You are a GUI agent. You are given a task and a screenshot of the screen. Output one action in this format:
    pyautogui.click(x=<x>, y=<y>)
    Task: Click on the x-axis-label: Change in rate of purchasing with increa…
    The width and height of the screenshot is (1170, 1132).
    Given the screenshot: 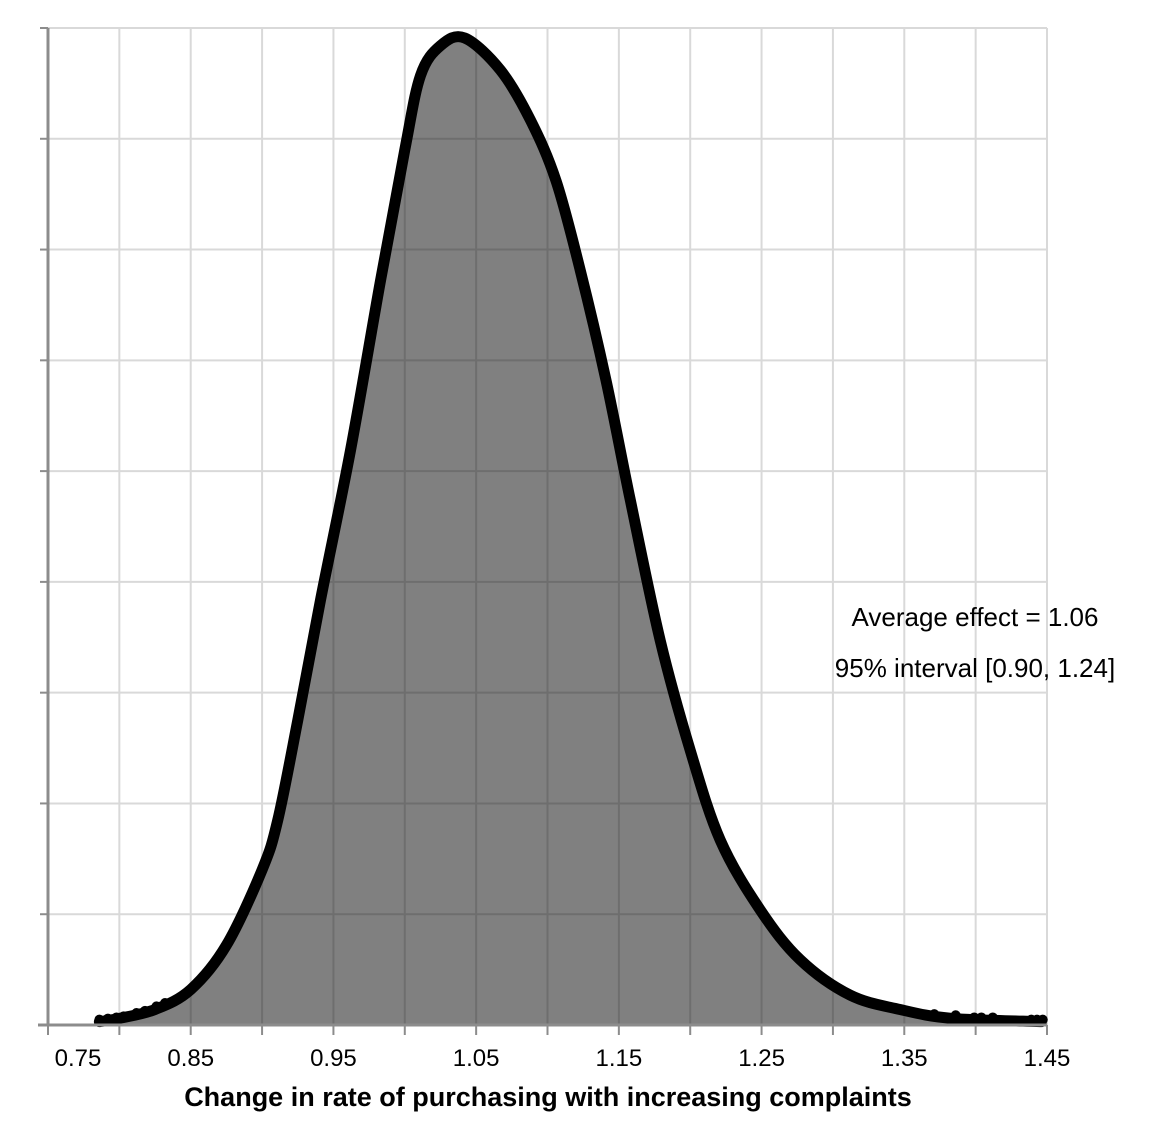 What is the action you would take?
    pyautogui.click(x=548, y=1097)
    